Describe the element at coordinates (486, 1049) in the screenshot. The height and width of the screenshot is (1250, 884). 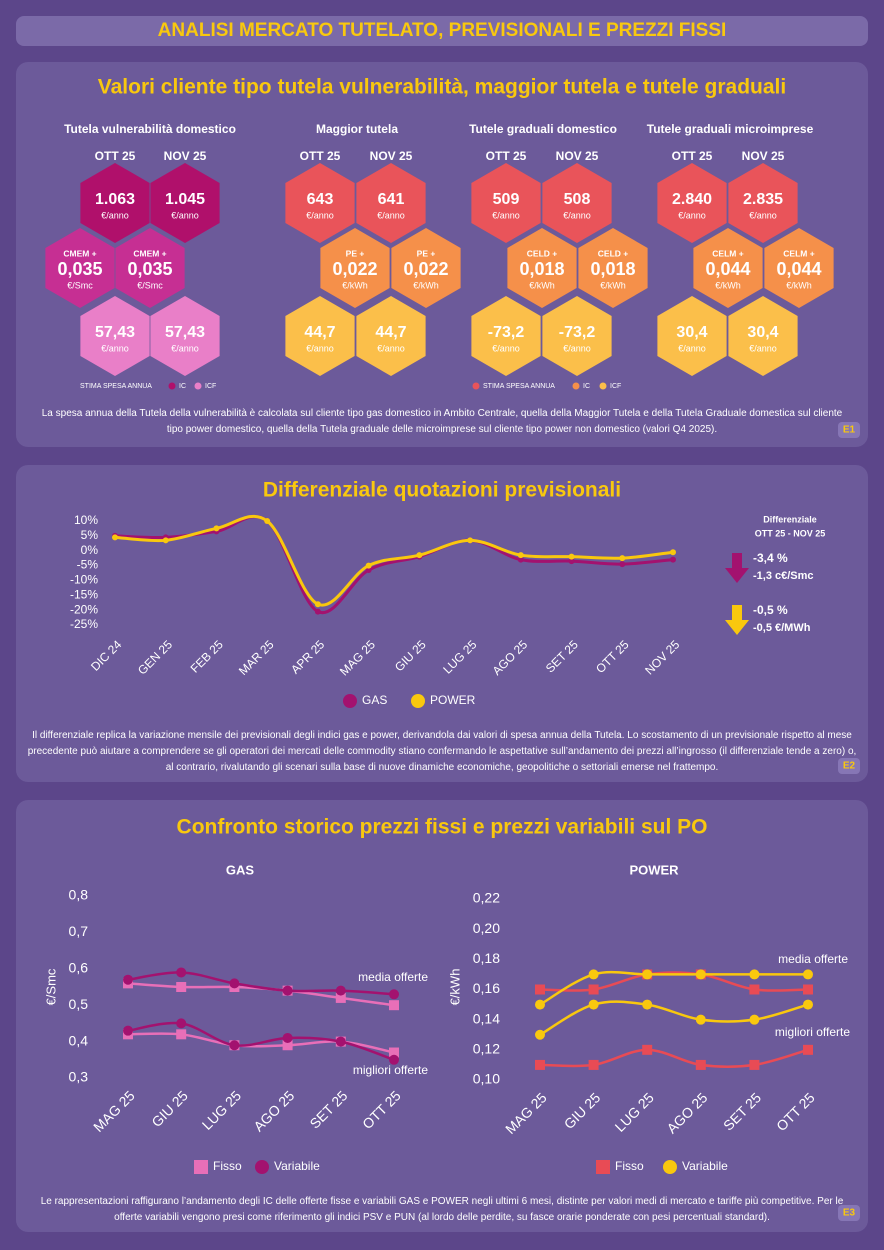
I see `y-tick-label: 0,12` at that location.